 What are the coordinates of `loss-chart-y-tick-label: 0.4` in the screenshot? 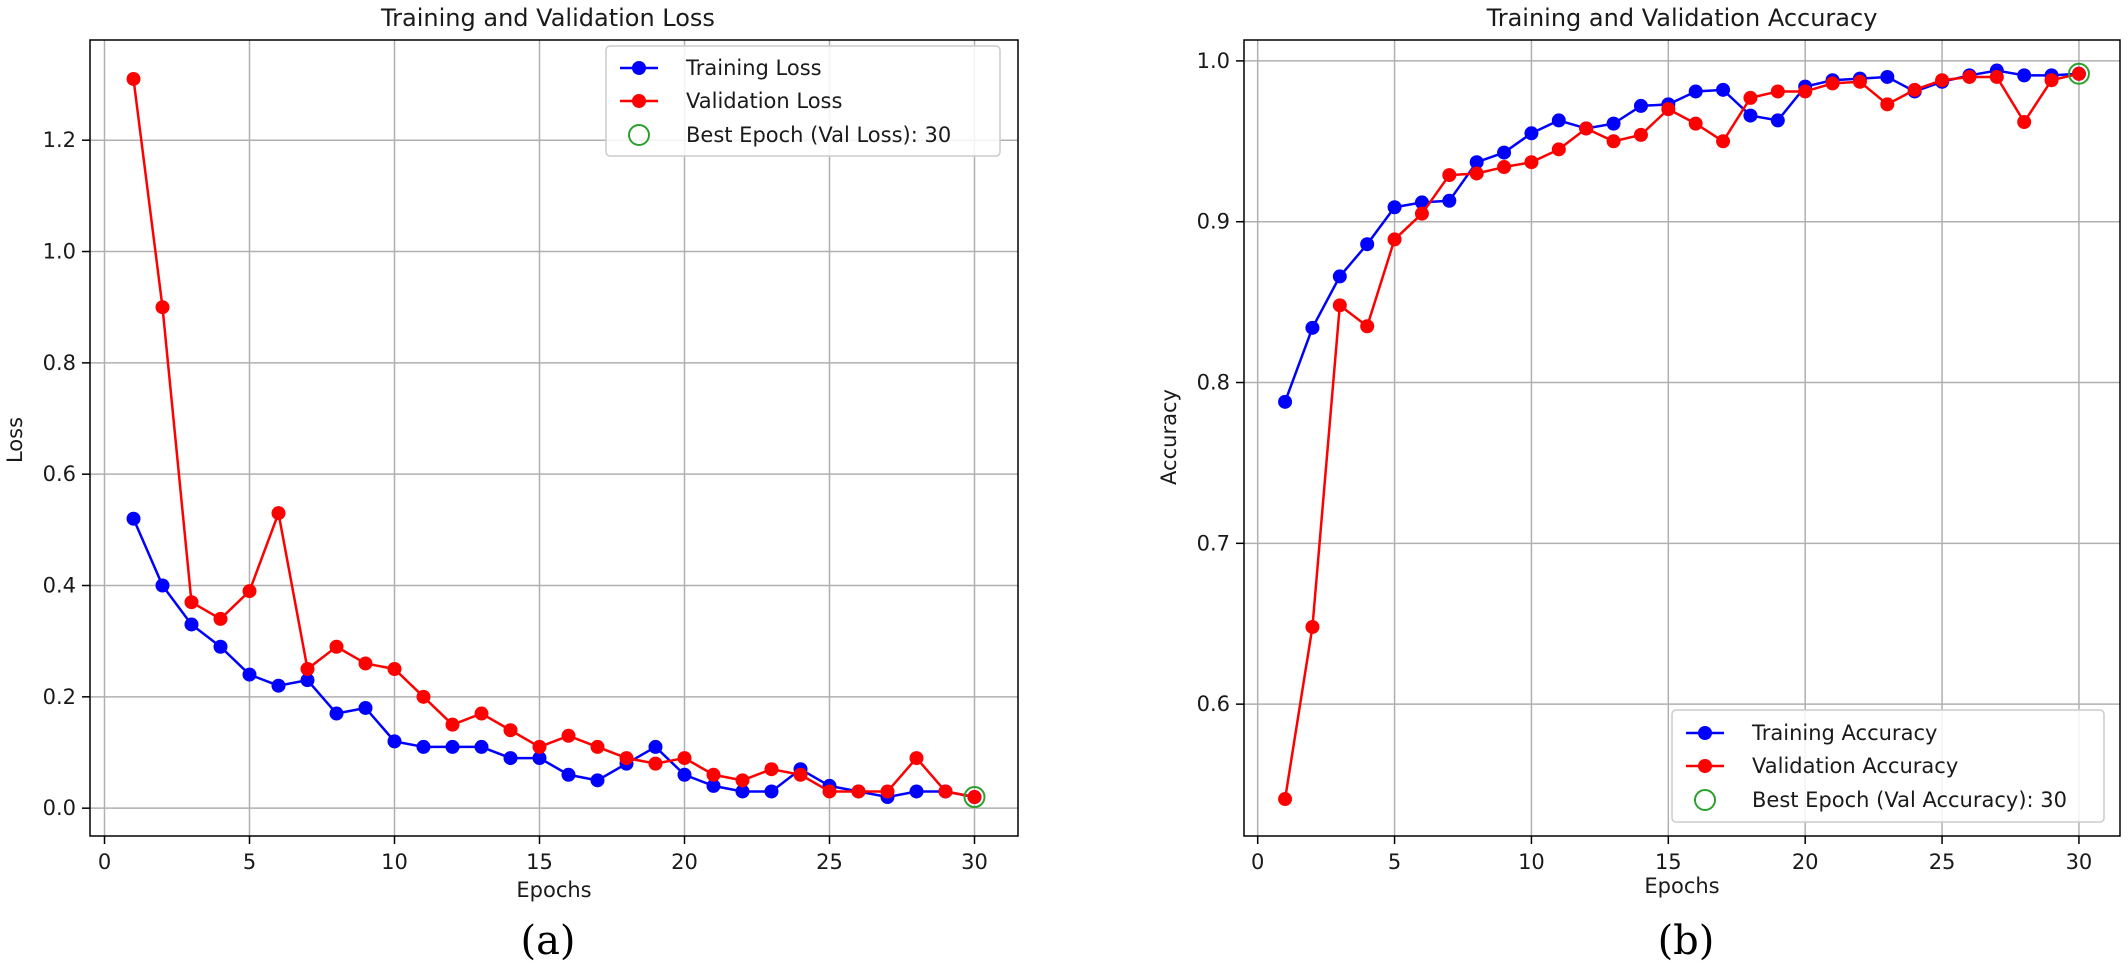 It's located at (59, 586).